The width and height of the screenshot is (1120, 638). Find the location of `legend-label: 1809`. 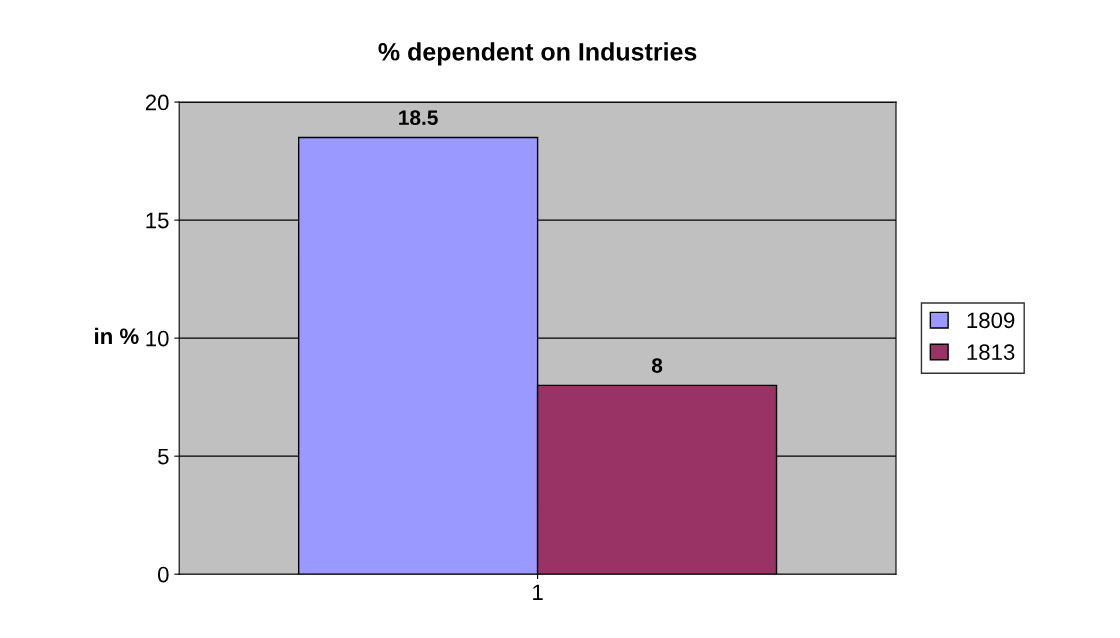

legend-label: 1809 is located at coordinates (991, 320).